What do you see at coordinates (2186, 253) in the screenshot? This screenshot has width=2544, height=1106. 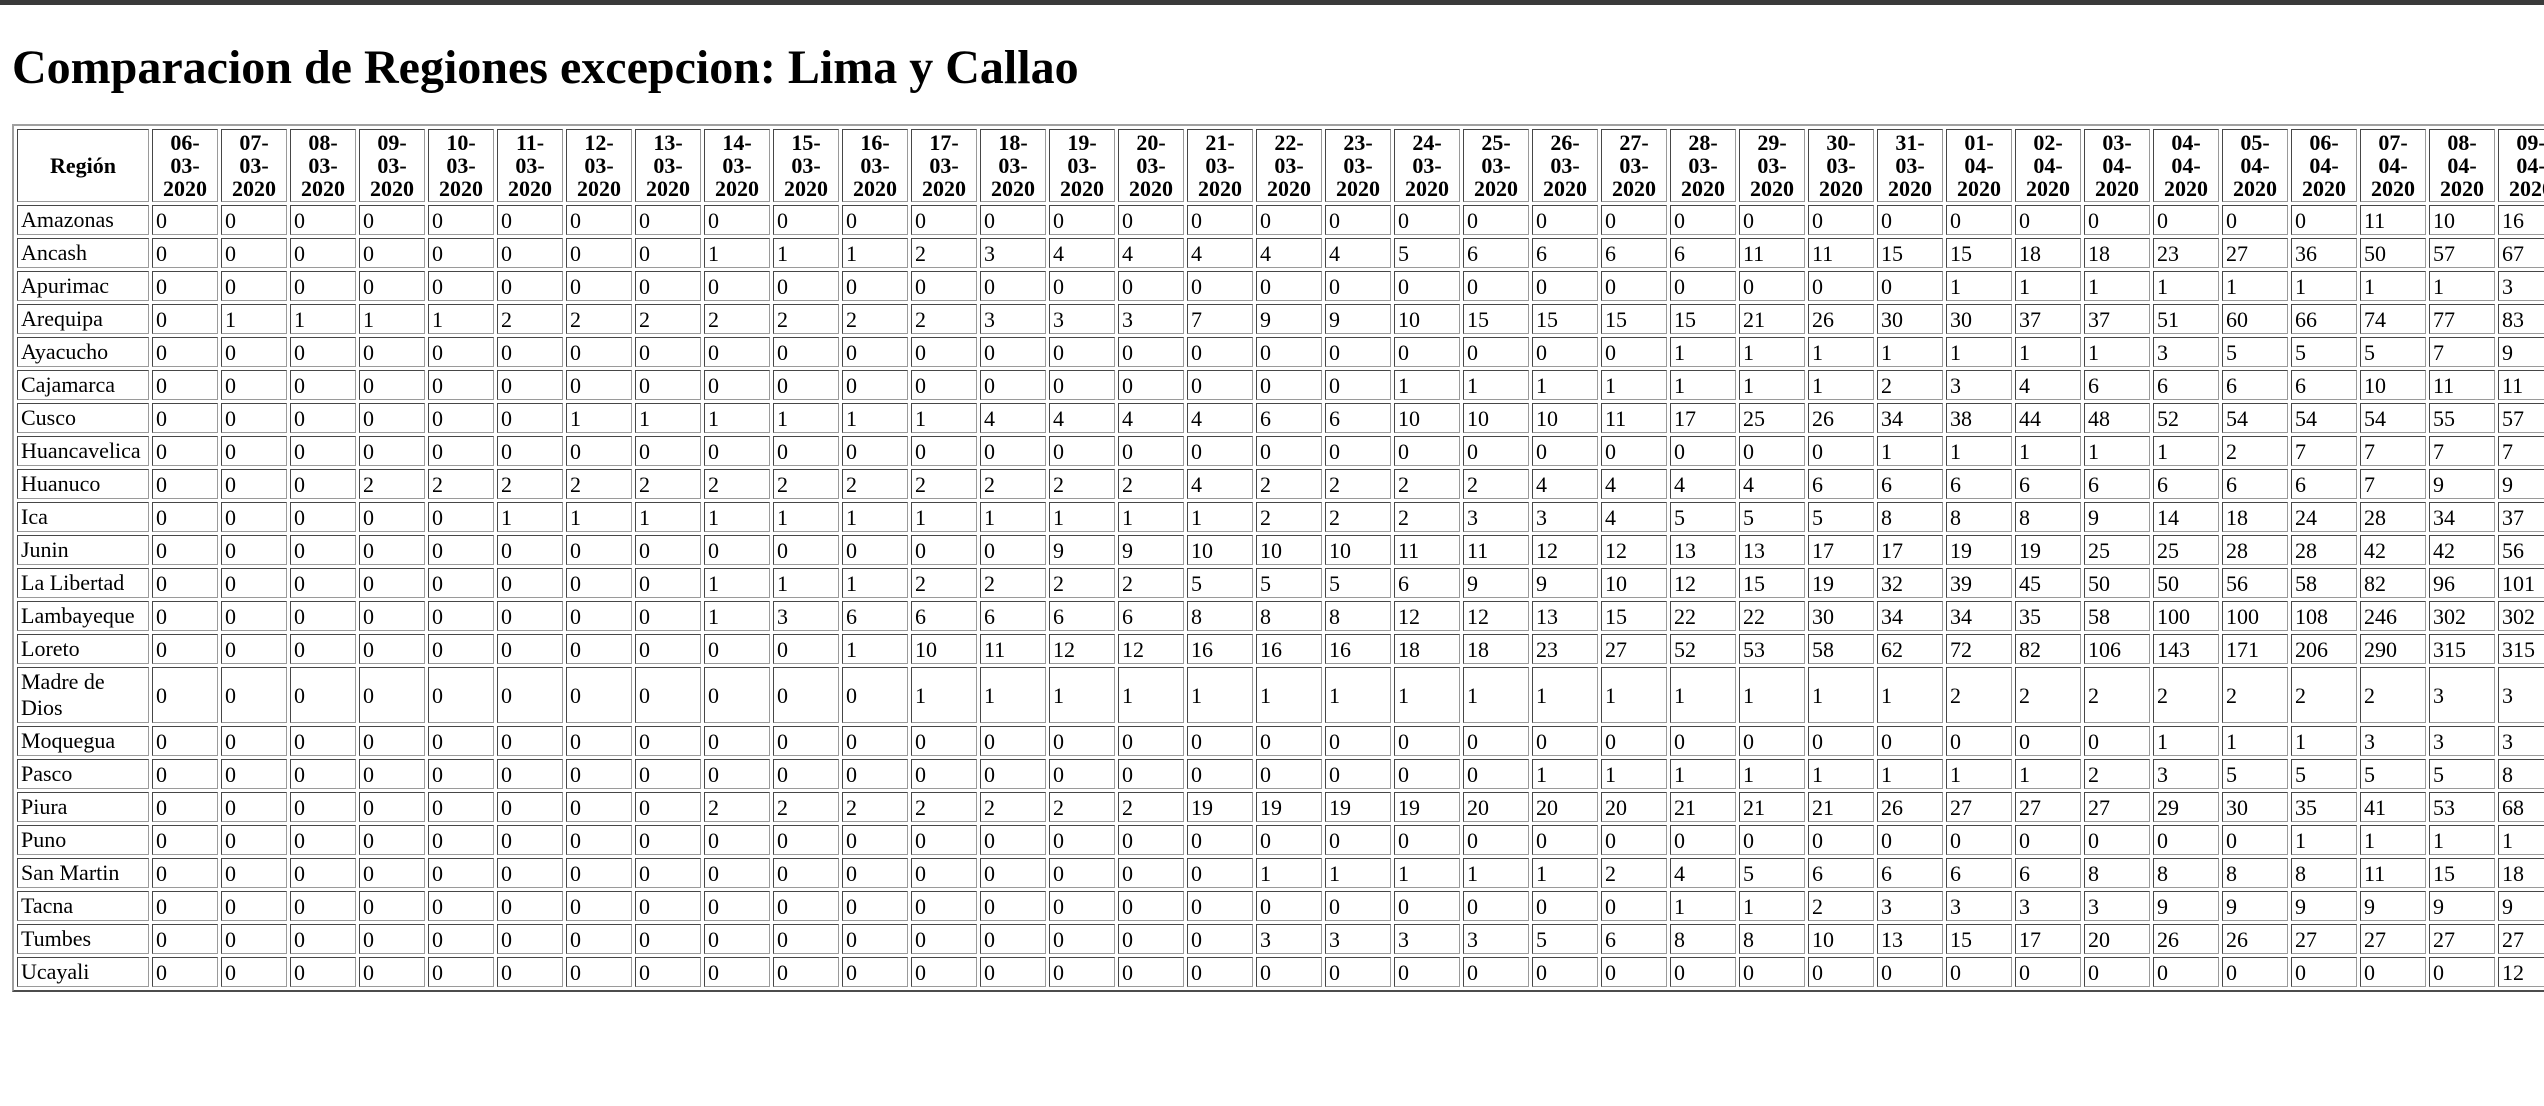 I see `case-count-cell: 23` at bounding box center [2186, 253].